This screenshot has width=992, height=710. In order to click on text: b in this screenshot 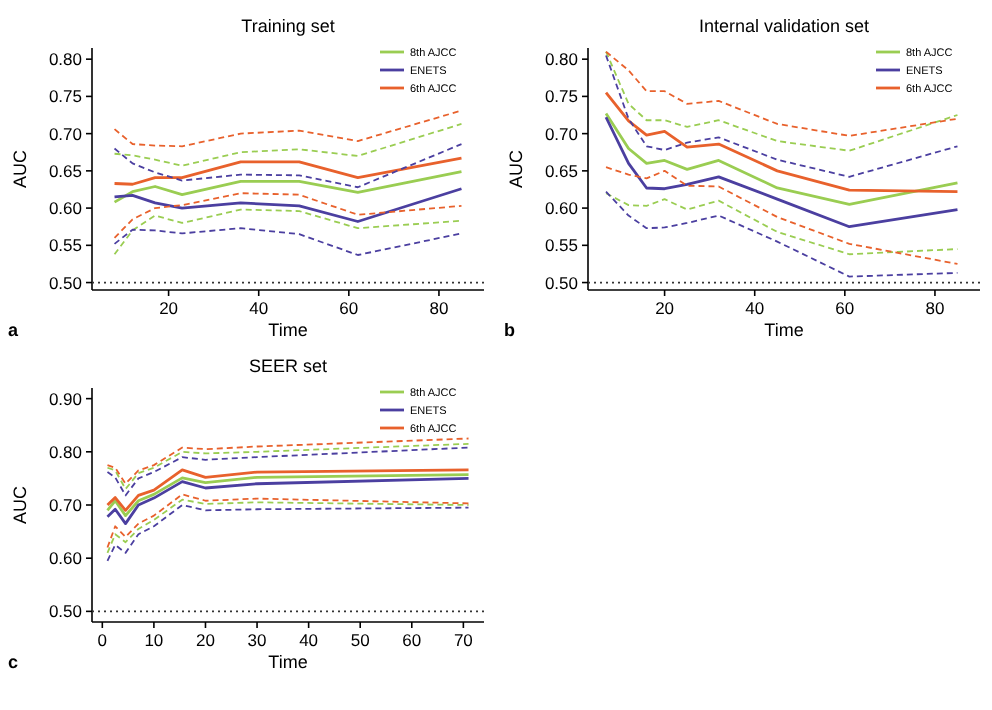, I will do `click(510, 330)`.